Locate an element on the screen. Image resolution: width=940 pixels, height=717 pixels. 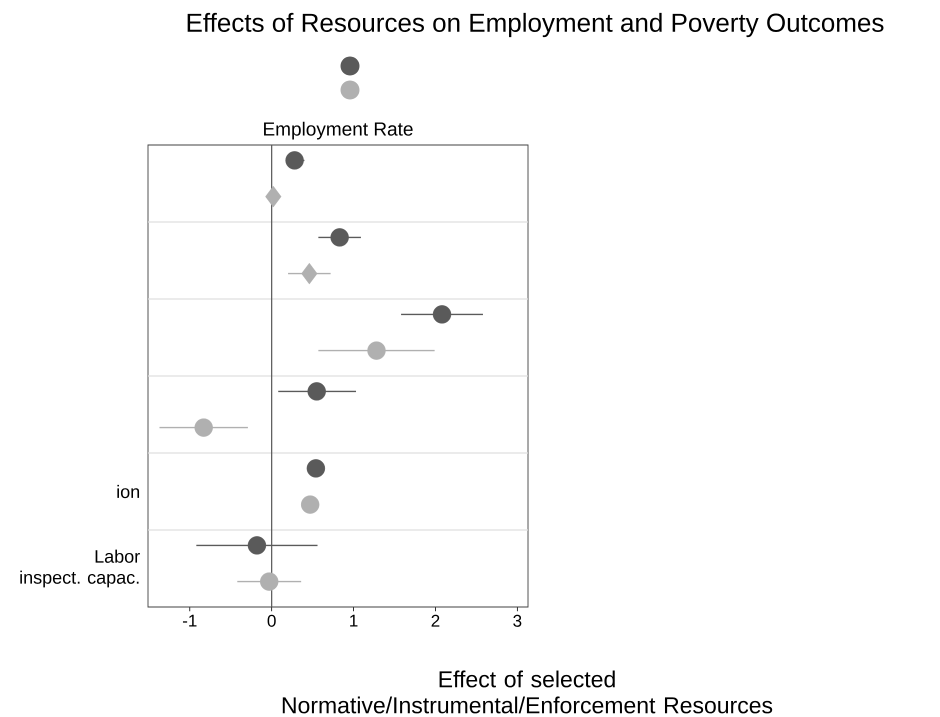
x-axis-title: Effect of selected Normative/Instrumental/Enforcement Resources is located at coordinates (527, 692).